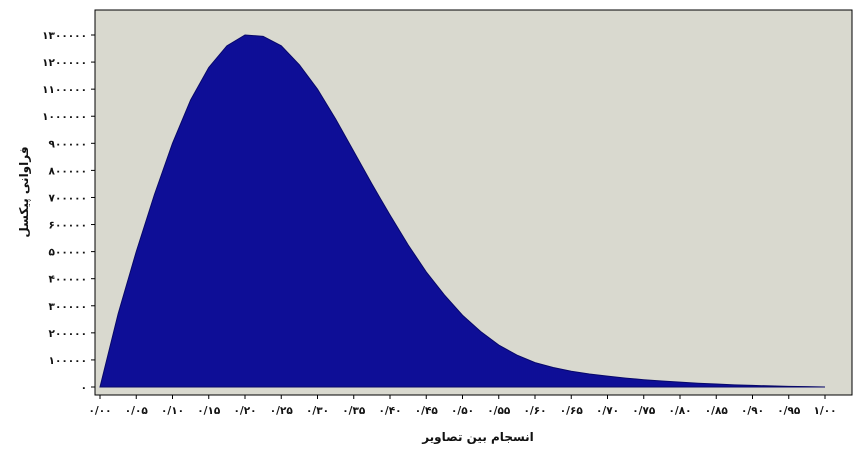 This screenshot has width=858, height=450. Describe the element at coordinates (68, 334) in the screenshot. I see `y-tick-label: ۲۰۰۰۰۰` at that location.